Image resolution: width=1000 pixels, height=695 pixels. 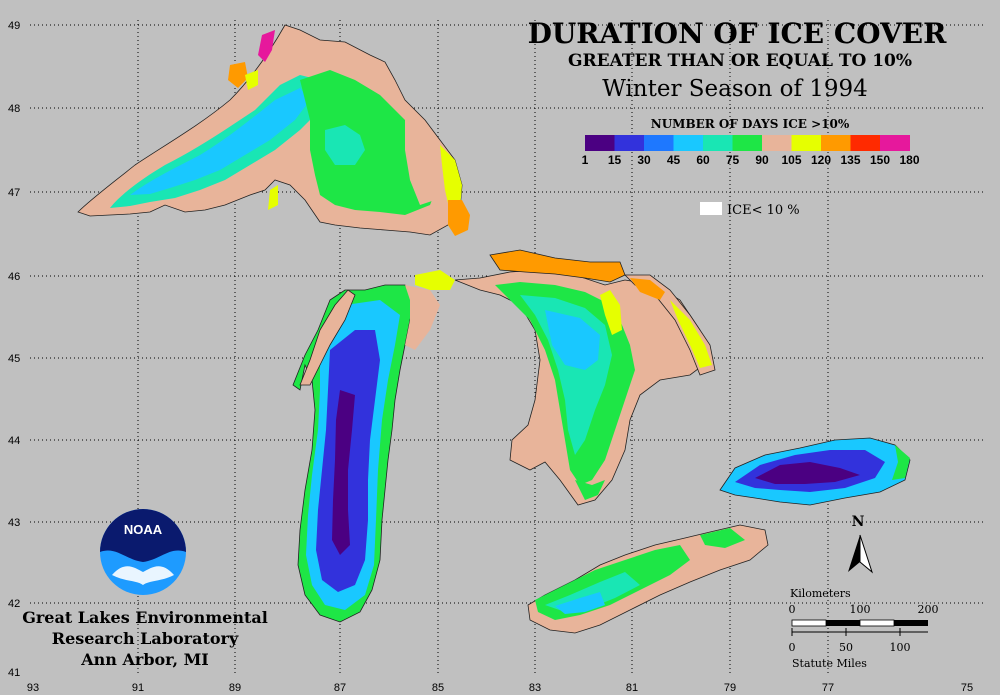 What do you see at coordinates (535, 688) in the screenshot?
I see `lon-label: 83` at bounding box center [535, 688].